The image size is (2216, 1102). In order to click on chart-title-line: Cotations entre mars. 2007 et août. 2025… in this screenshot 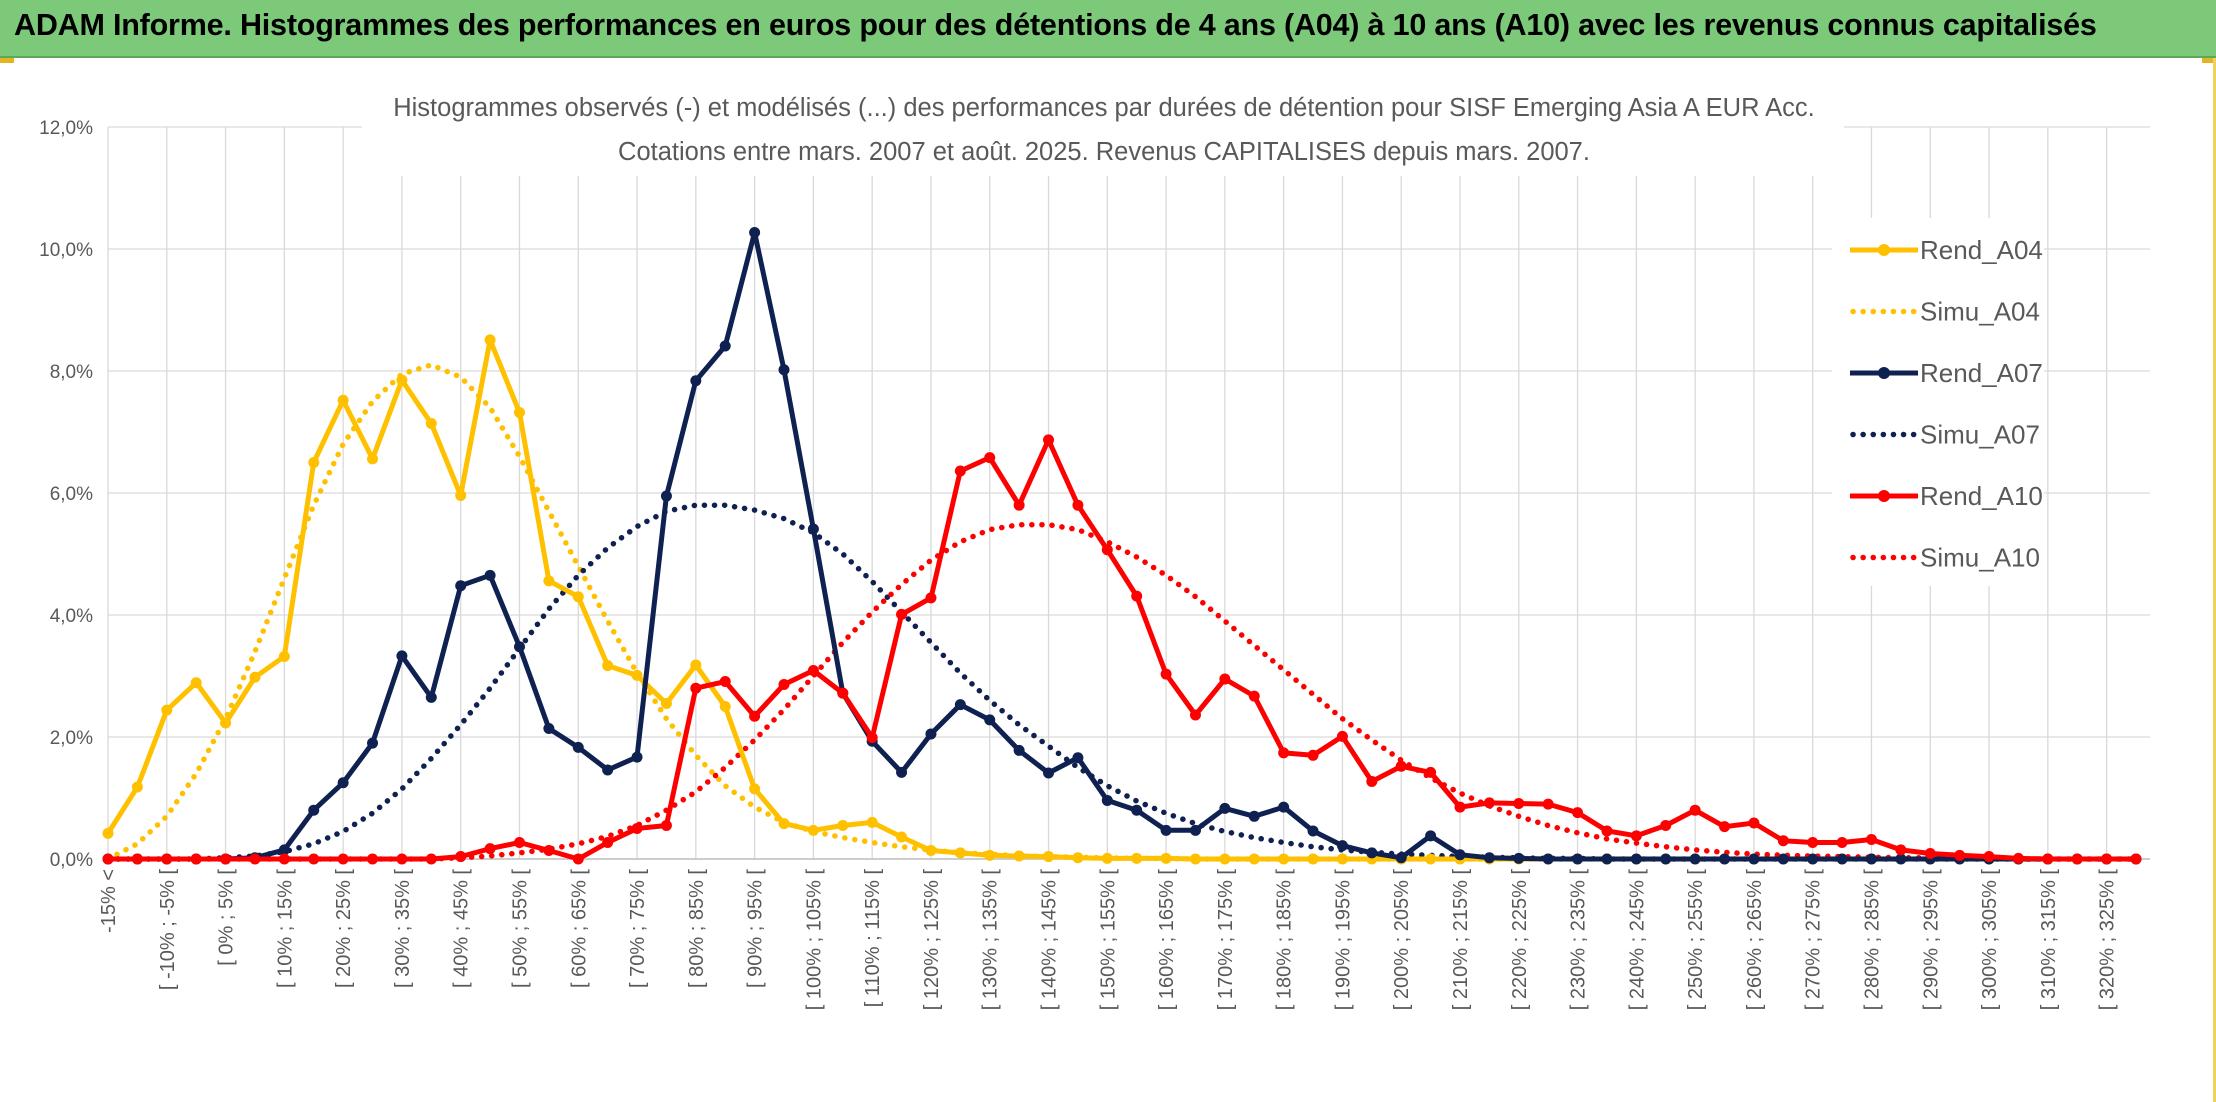, I will do `click(1104, 152)`.